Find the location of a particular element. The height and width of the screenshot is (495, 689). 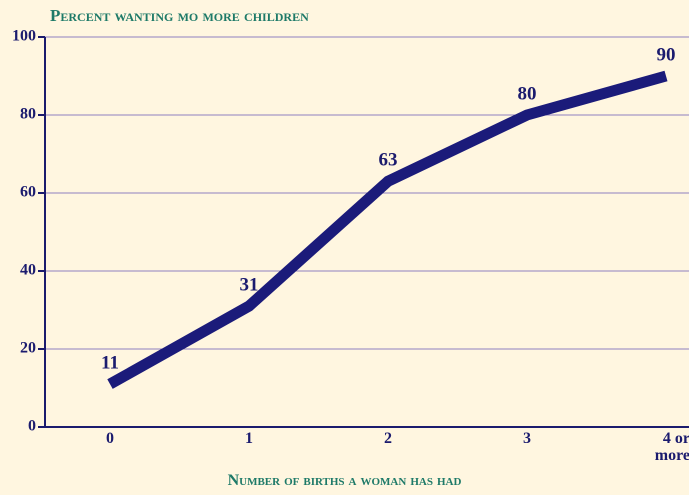

y-tick-label: 20 is located at coordinates (28, 348).